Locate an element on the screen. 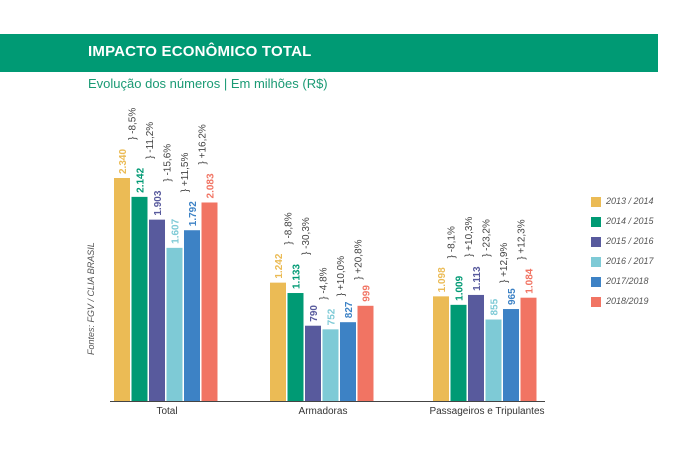 The image size is (700, 465). source-note: Fontes: FGV / CLIA BRASIL is located at coordinates (91, 298).